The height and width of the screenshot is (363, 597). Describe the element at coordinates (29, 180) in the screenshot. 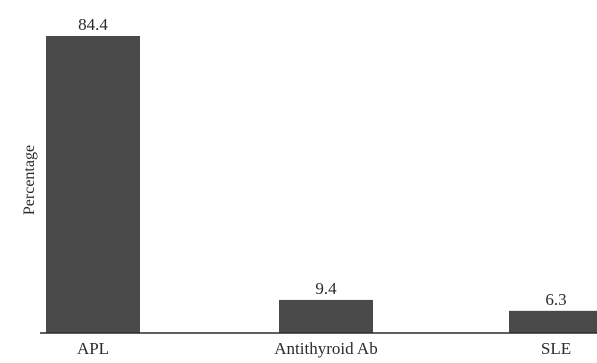

I see `y-axis-title: Percentage` at that location.